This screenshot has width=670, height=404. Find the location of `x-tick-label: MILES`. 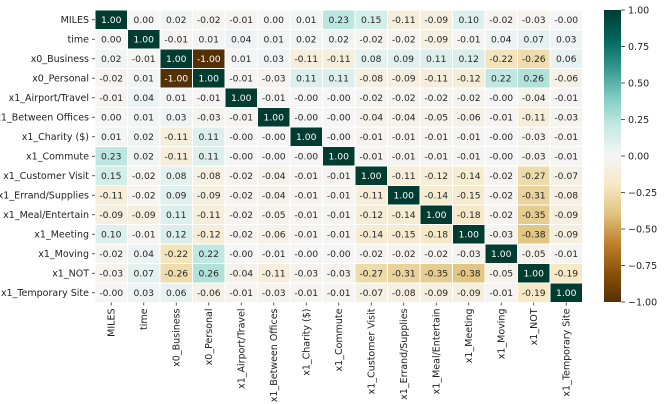

x-tick-label: MILES is located at coordinates (112, 323).